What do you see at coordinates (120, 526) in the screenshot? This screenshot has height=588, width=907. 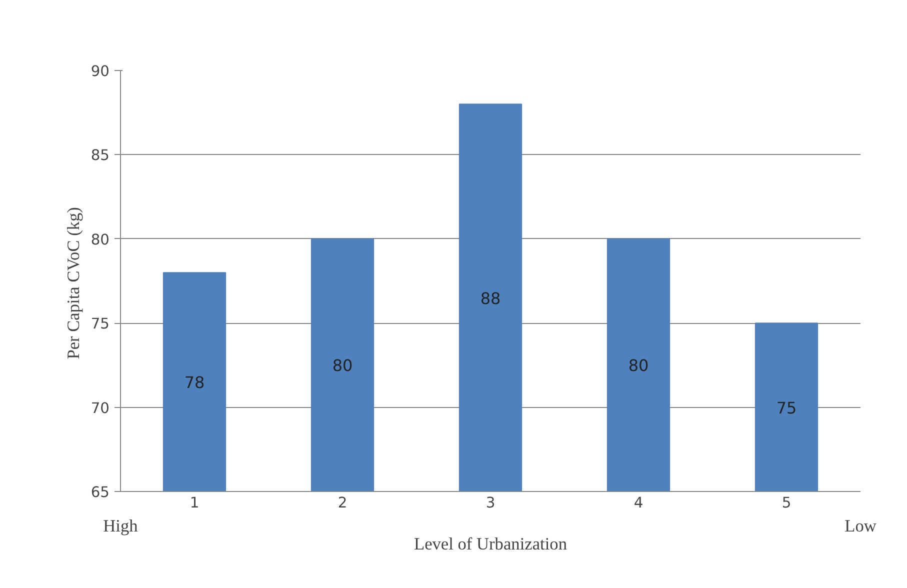 I see `text: High` at bounding box center [120, 526].